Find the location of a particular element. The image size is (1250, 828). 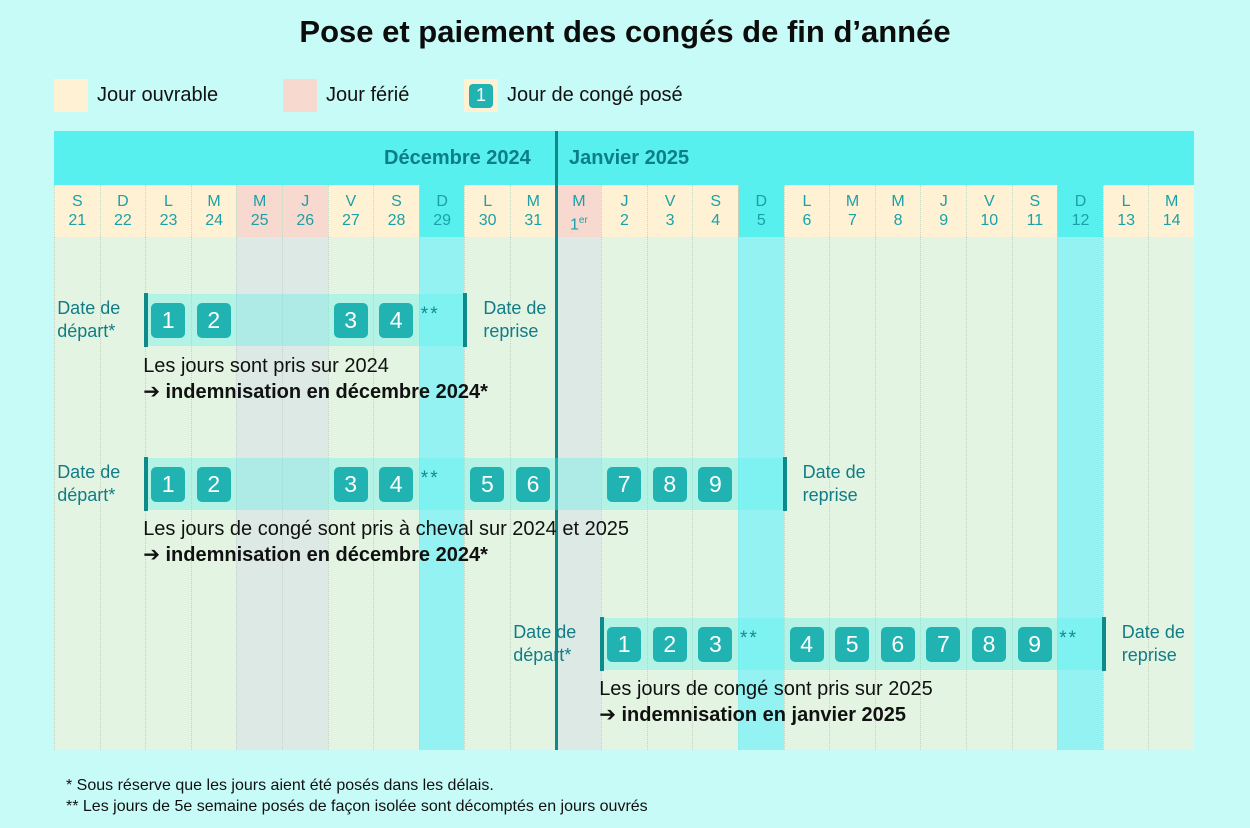

day-number: 11 is located at coordinates (1035, 220).